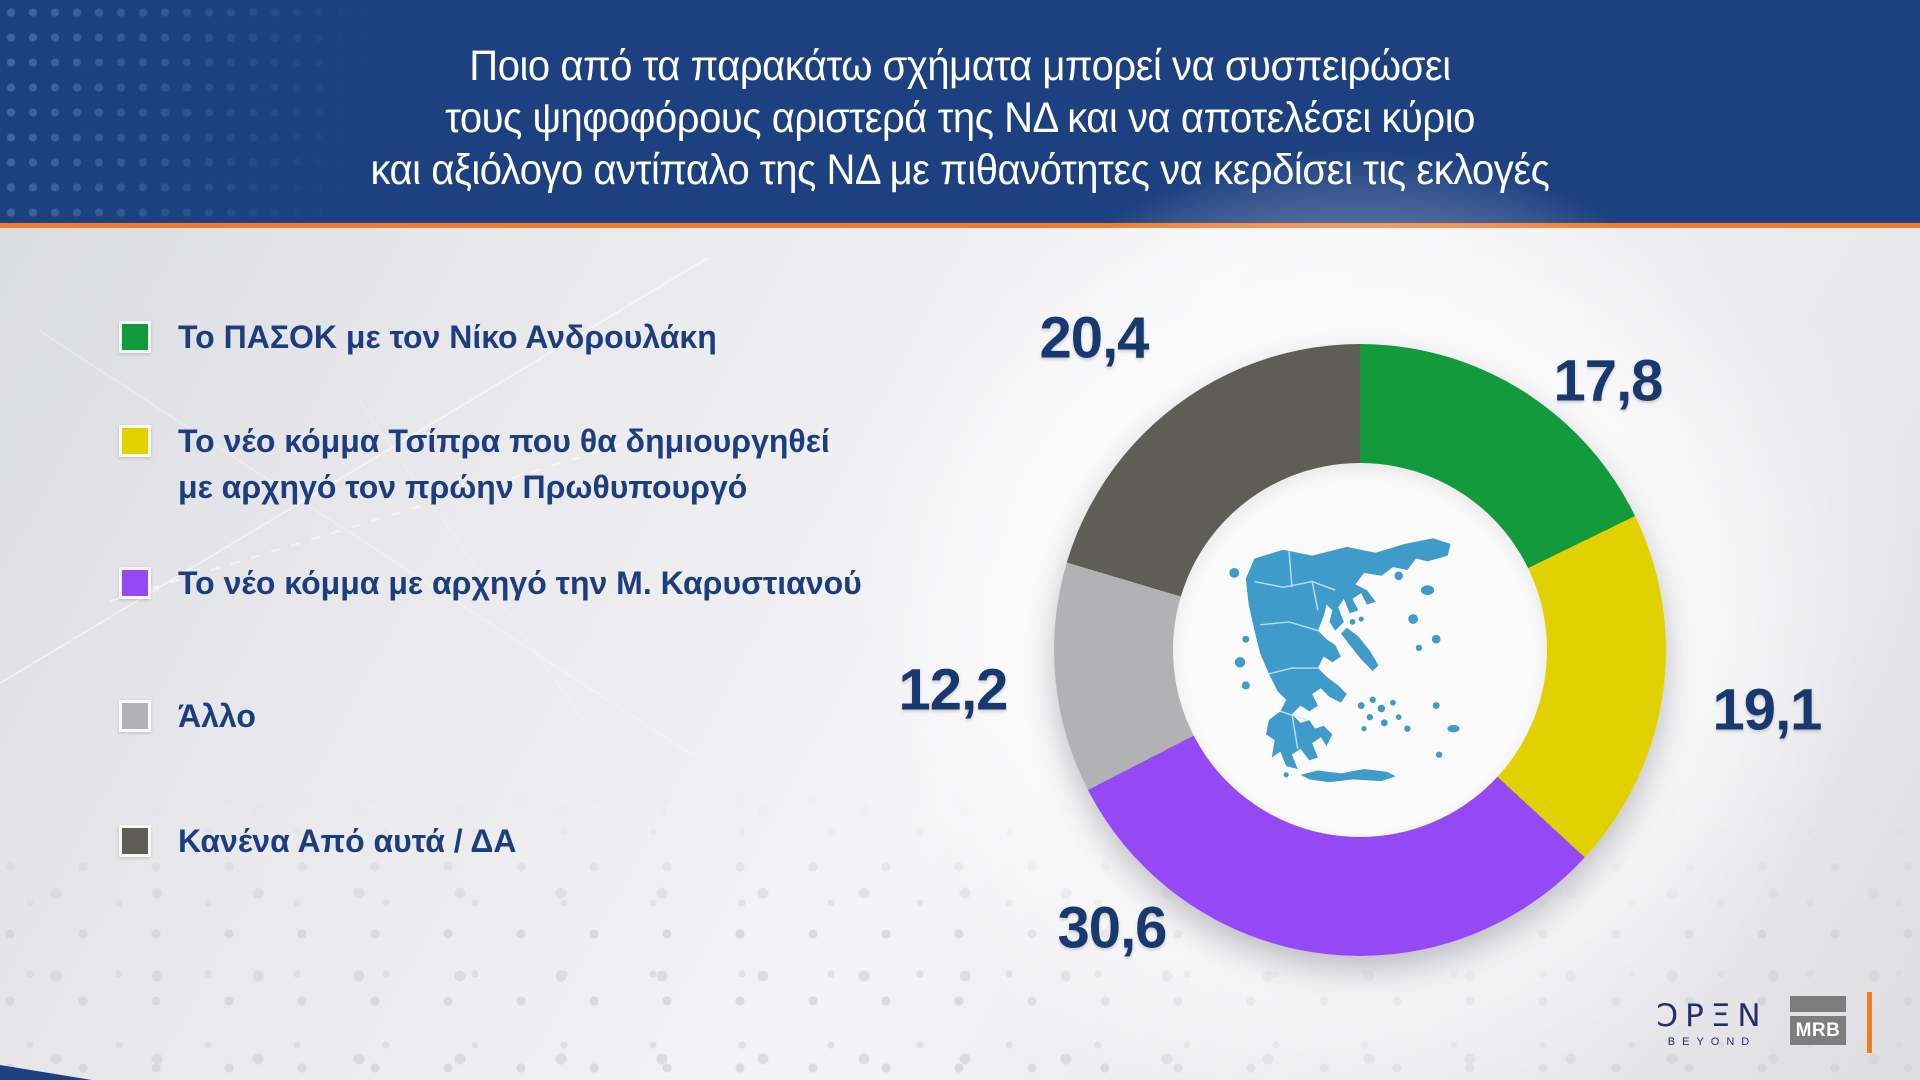  I want to click on legend-label-line-2: με αρχηγό τον πρώην Πρωθυπουργό, so click(463, 487).